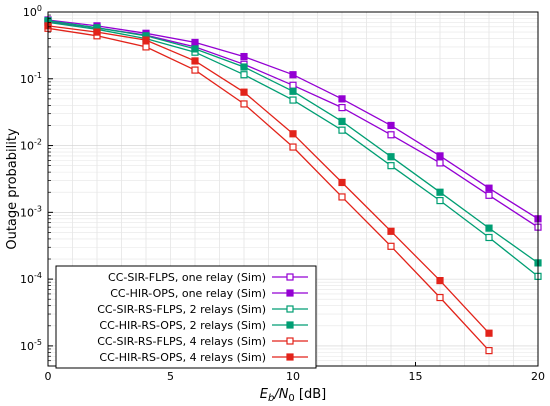 This screenshot has width=550, height=406. I want to click on x-tick-label: 15, so click(416, 376).